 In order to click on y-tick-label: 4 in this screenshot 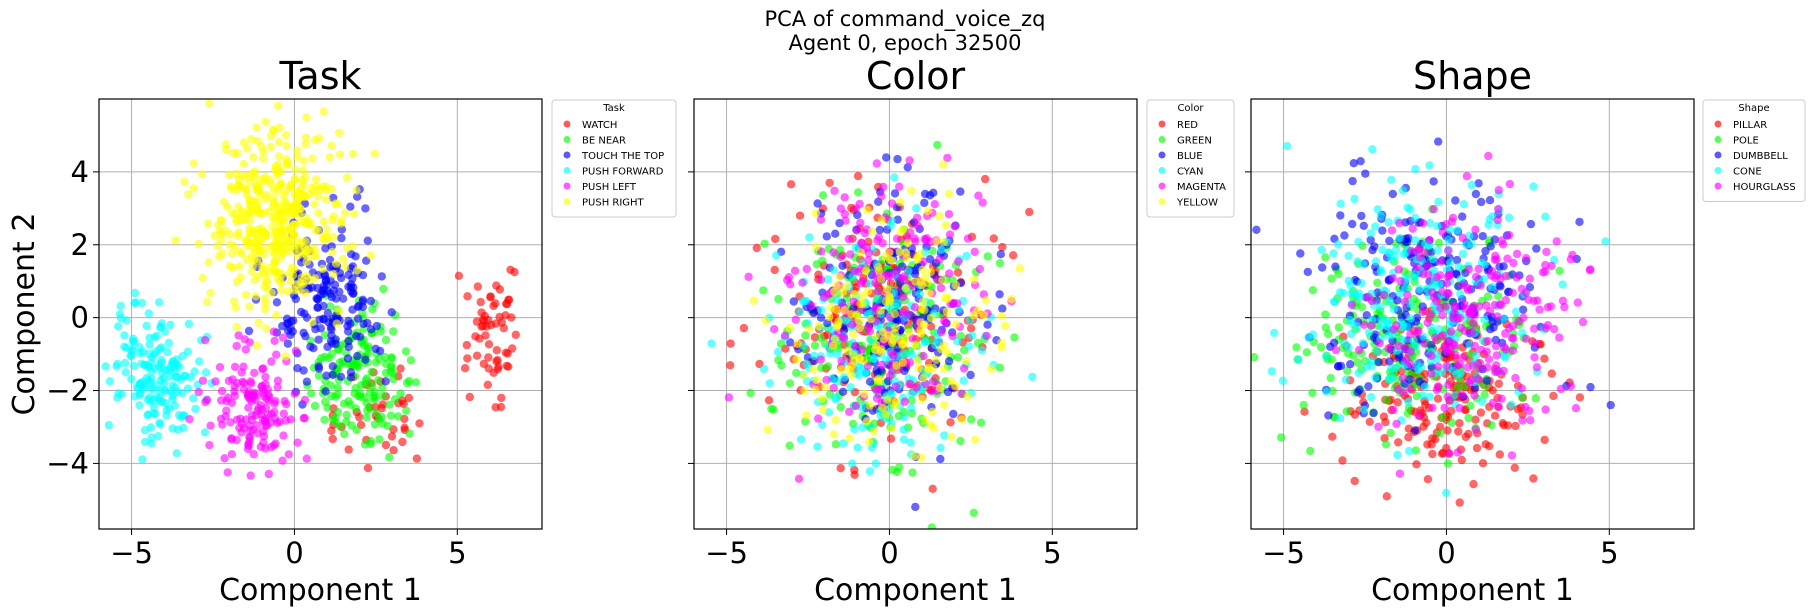, I will do `click(80, 172)`.